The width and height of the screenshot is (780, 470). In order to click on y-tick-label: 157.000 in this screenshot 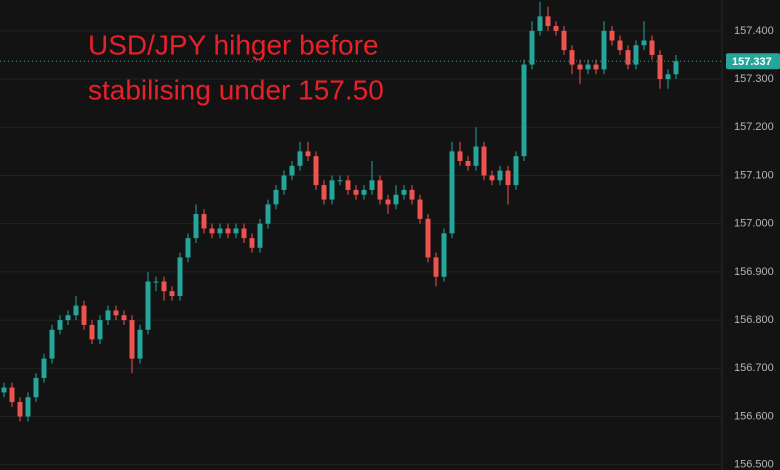, I will do `click(754, 224)`.